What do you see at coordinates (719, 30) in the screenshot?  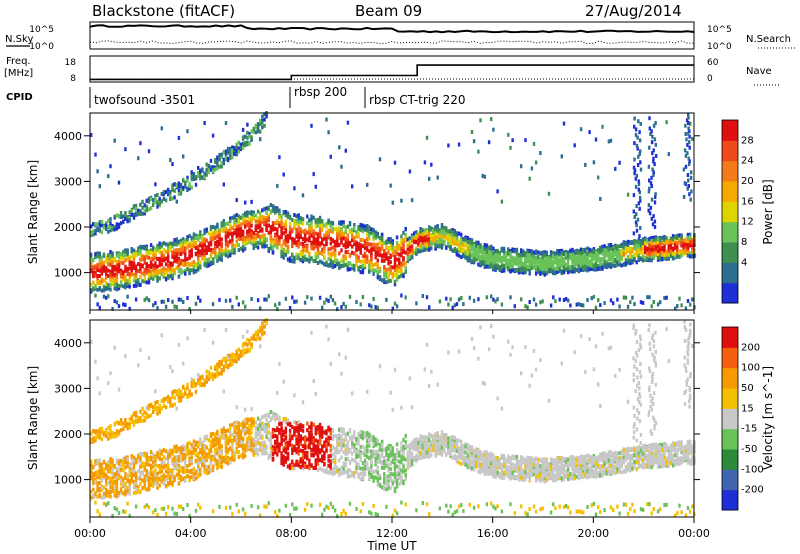 I see `nsearch-tick-top: 10^5` at bounding box center [719, 30].